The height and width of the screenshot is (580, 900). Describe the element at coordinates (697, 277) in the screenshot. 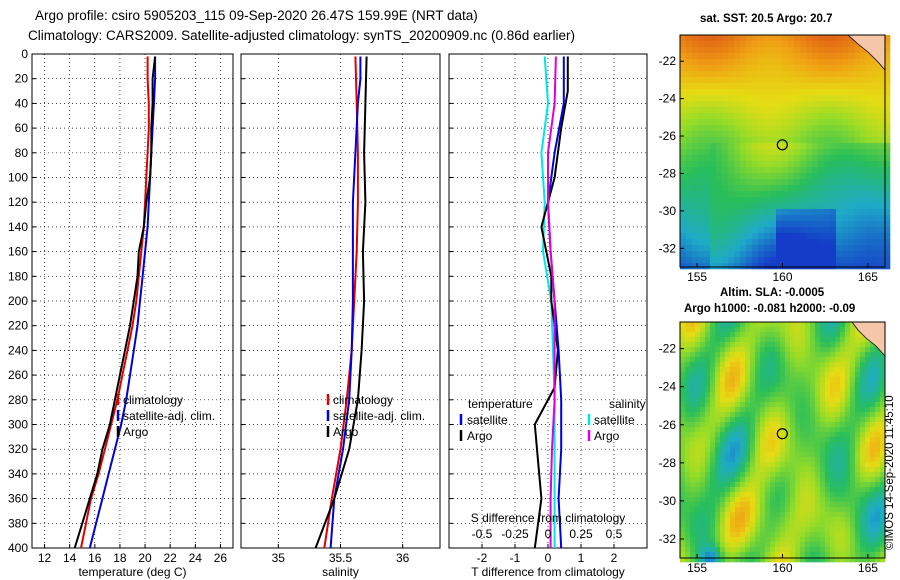

I see `map-x-tick-label: 155` at that location.